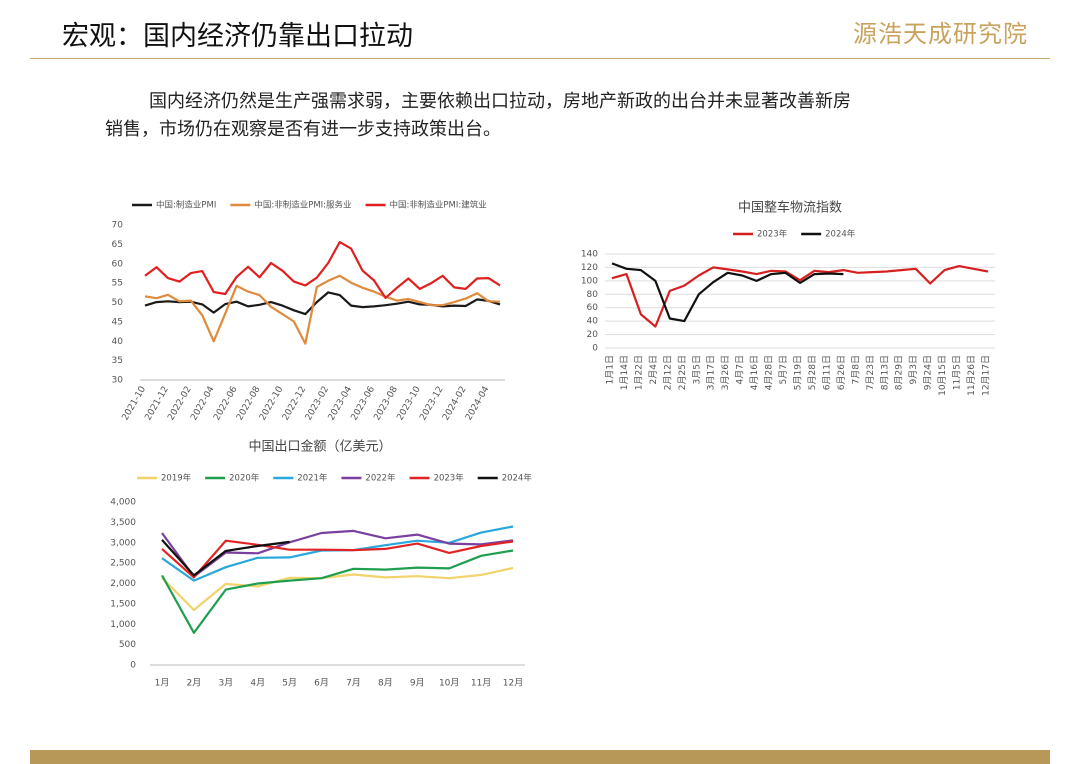  I want to click on logo: 源浩天成研究院, so click(940, 34).